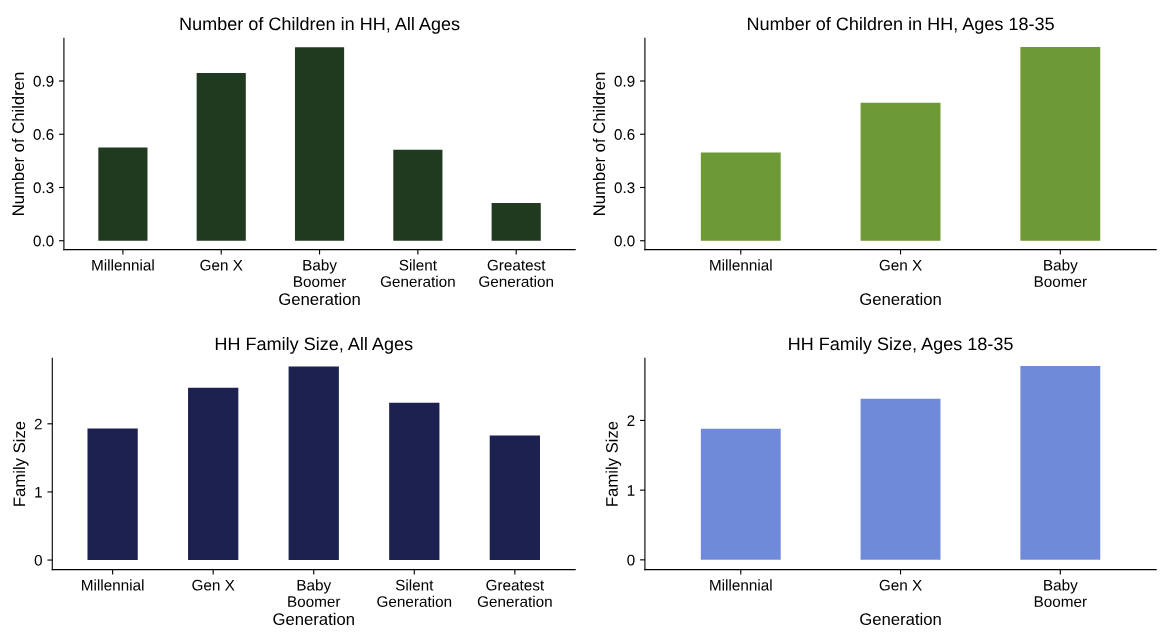  Describe the element at coordinates (314, 345) in the screenshot. I see `chart-title: HH Family Size, All Ages` at that location.